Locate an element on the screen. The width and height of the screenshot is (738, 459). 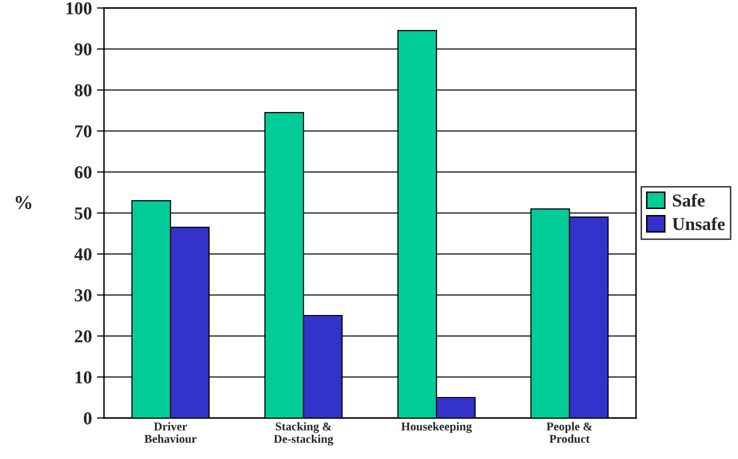
y-tick-label: 30 is located at coordinates (83, 295).